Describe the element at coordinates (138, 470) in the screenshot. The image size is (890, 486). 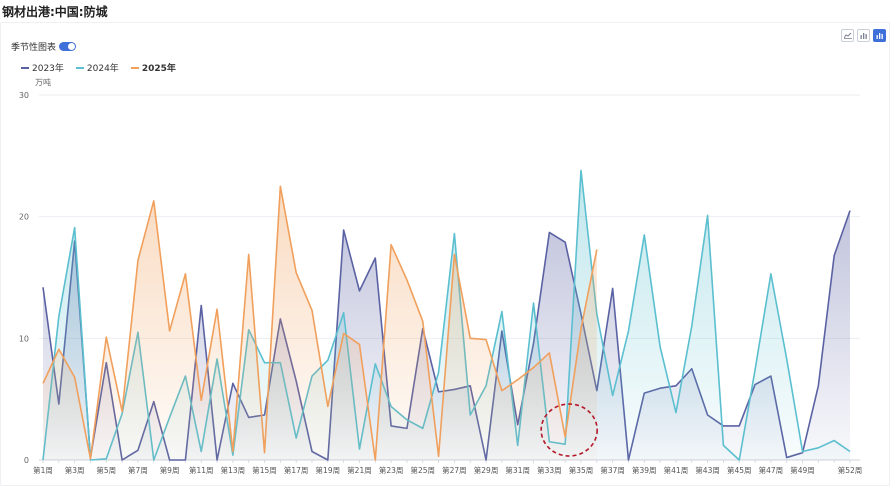
I see `x-tick-label: 第7周` at that location.